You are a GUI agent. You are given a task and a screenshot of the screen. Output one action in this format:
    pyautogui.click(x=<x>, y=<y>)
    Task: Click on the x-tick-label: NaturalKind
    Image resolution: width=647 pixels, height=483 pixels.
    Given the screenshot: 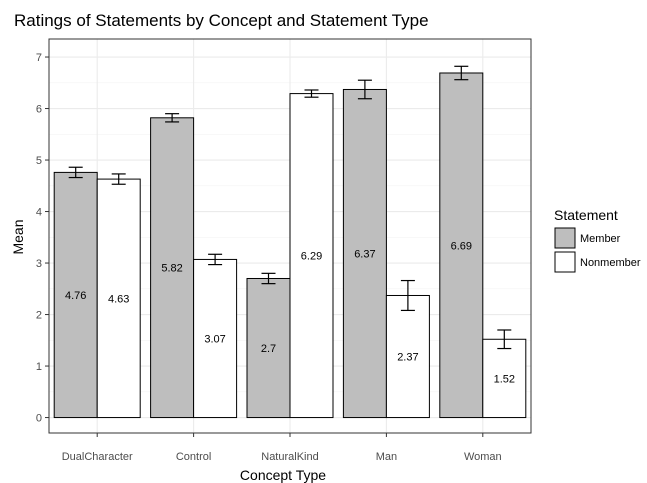 What is the action you would take?
    pyautogui.click(x=289, y=457)
    